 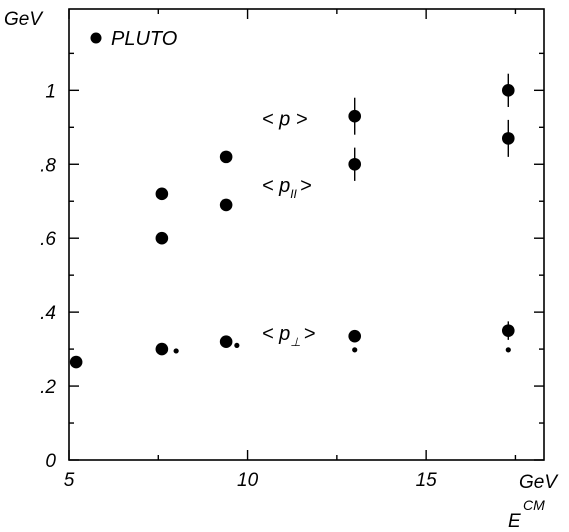 I want to click on series-label: < pII >, so click(x=287, y=188).